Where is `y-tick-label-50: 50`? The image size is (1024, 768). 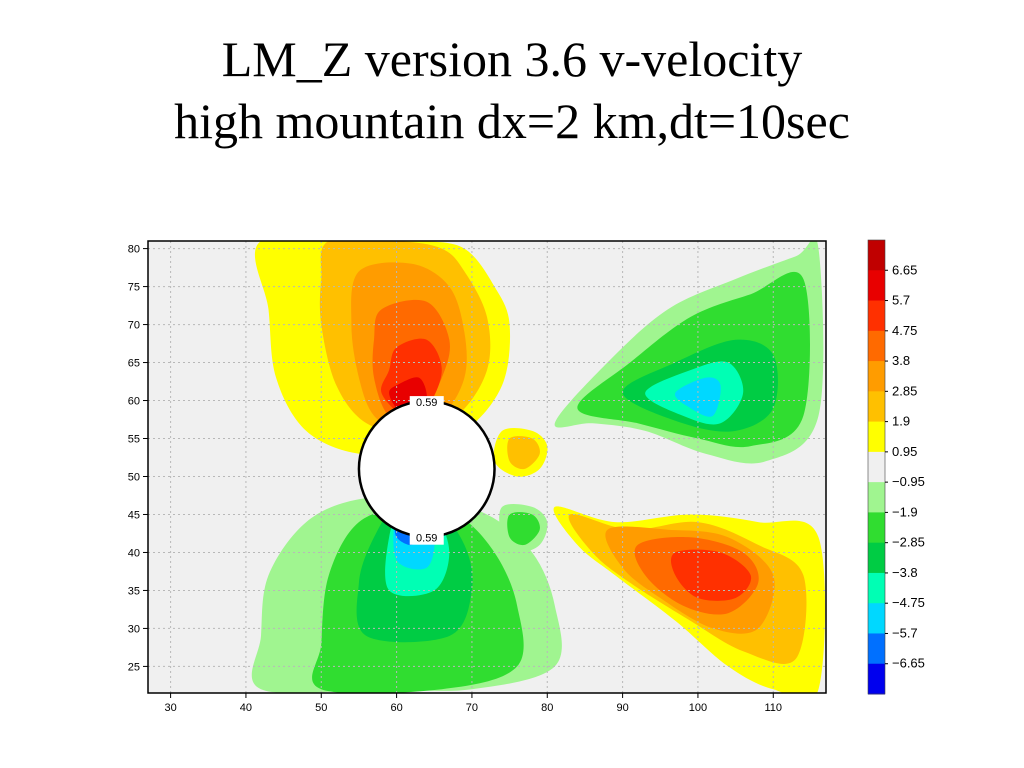 y-tick-label-50: 50 is located at coordinates (134, 477).